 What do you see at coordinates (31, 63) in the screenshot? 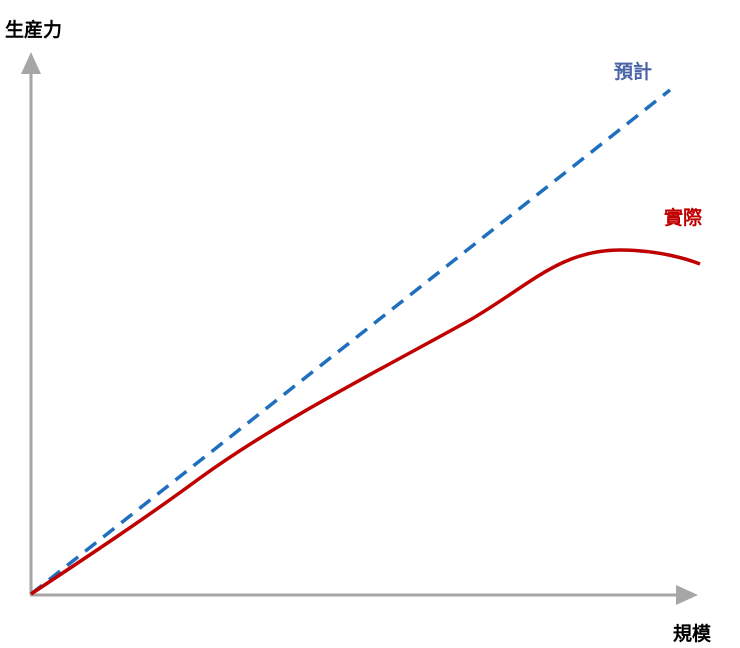
I see `y-axis-arrow` at bounding box center [31, 63].